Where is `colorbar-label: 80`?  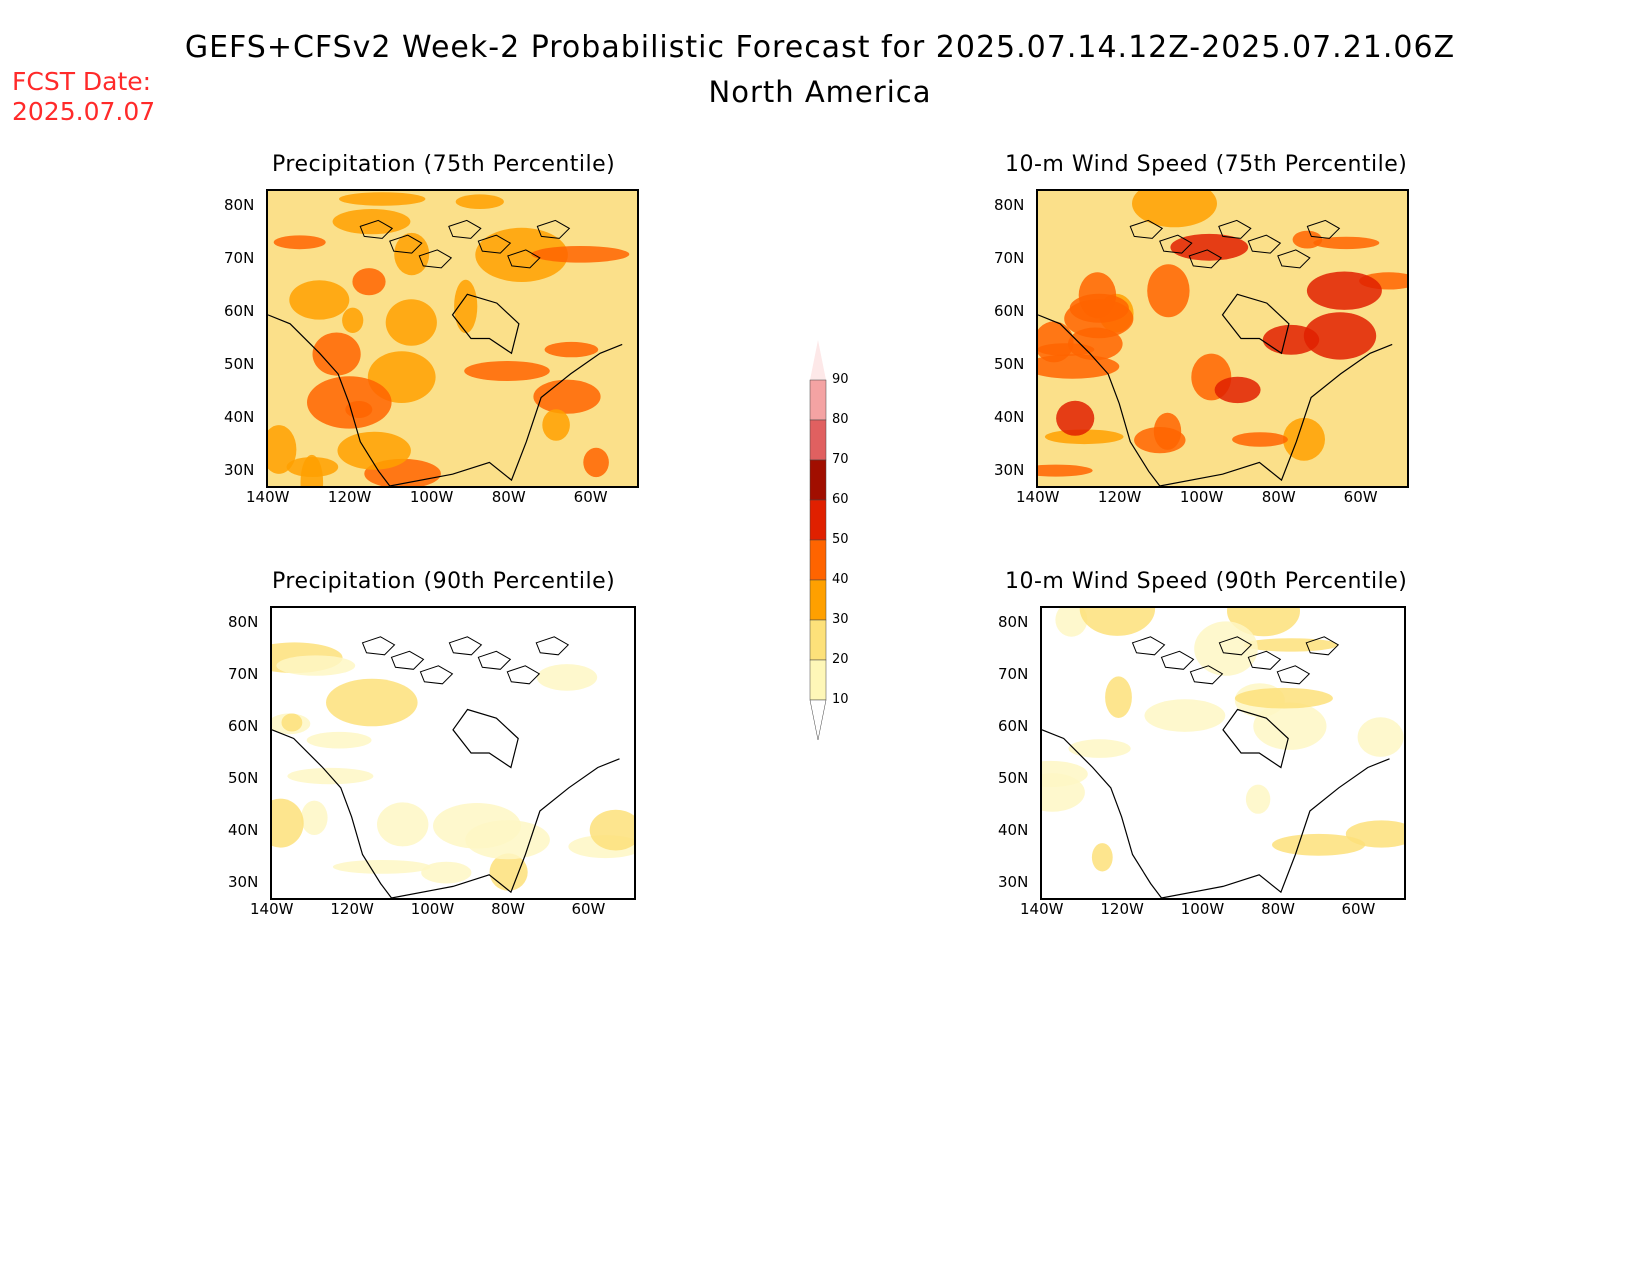 colorbar-label: 80 is located at coordinates (840, 419).